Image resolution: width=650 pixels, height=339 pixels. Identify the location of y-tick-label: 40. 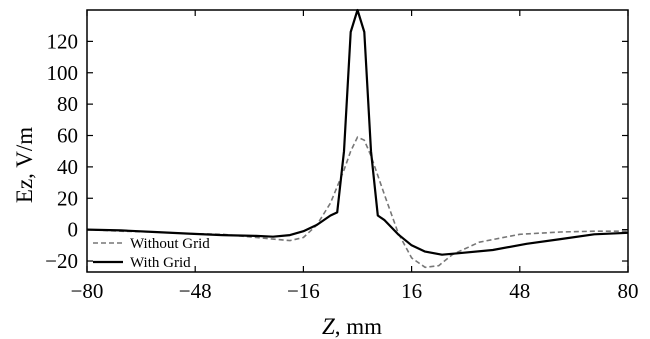
(67, 167).